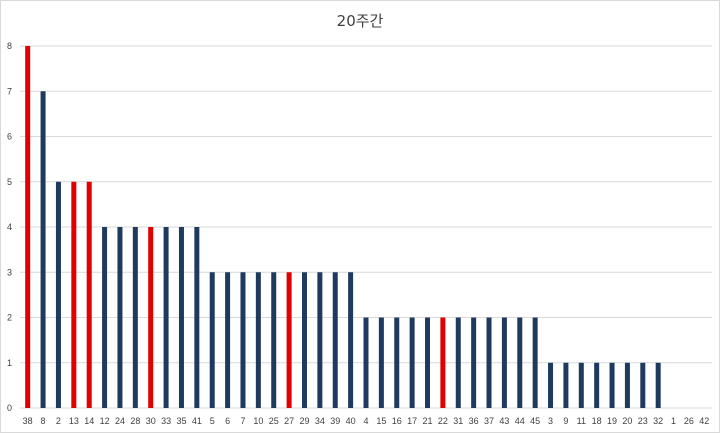  What do you see at coordinates (474, 421) in the screenshot?
I see `x-tick-label: 36` at bounding box center [474, 421].